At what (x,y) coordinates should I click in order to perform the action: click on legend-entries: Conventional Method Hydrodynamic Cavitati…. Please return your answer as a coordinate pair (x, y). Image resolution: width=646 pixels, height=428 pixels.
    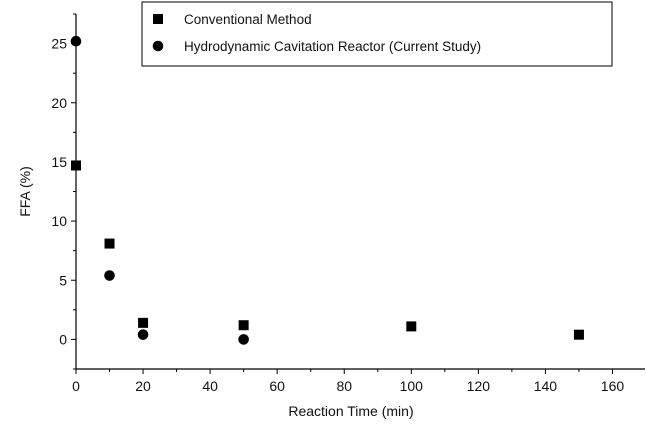
    Looking at the image, I should click on (316, 33).